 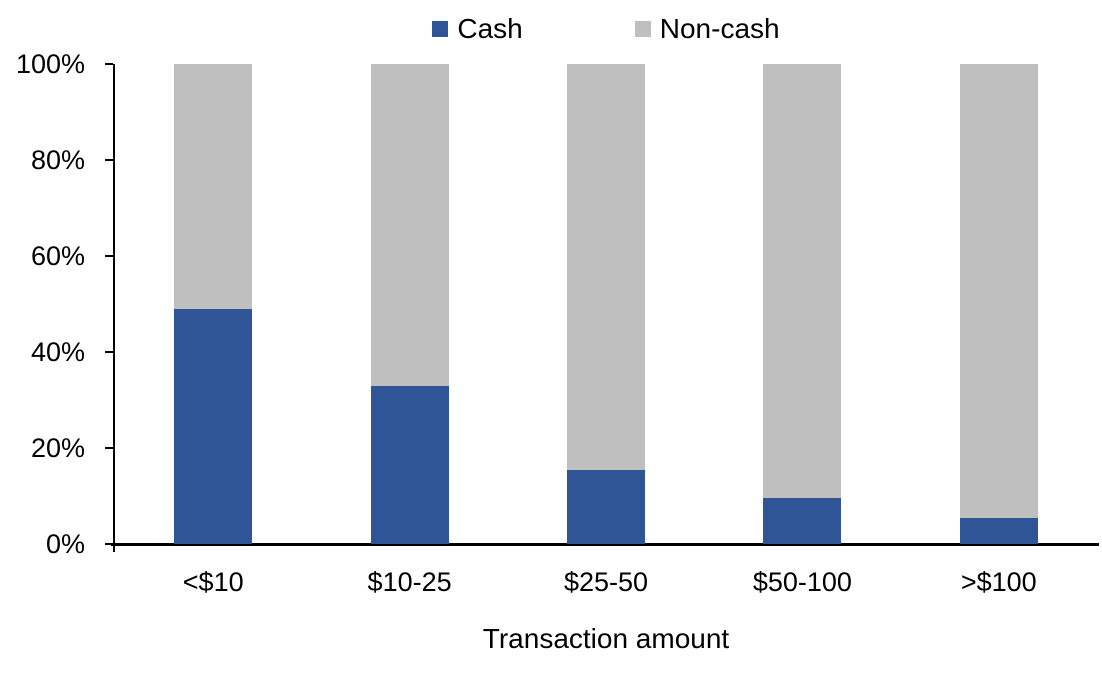 What do you see at coordinates (490, 28) in the screenshot?
I see `legend-label: Cash` at bounding box center [490, 28].